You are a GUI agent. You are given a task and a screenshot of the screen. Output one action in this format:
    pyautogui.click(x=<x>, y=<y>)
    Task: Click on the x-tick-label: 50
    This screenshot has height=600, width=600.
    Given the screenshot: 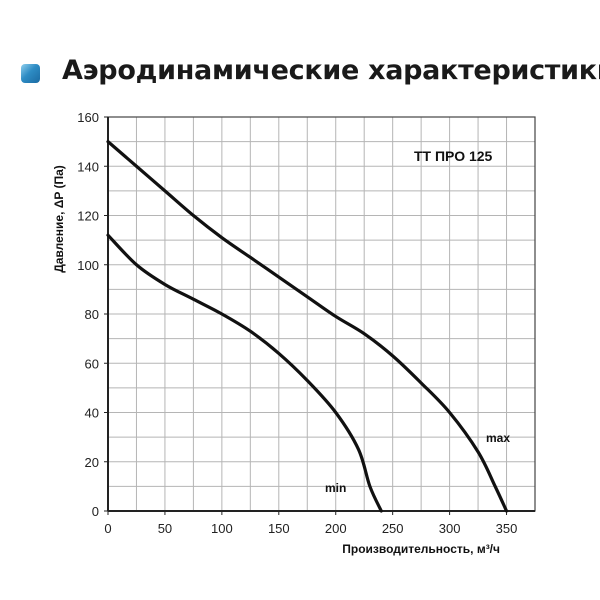 What is the action you would take?
    pyautogui.click(x=165, y=528)
    